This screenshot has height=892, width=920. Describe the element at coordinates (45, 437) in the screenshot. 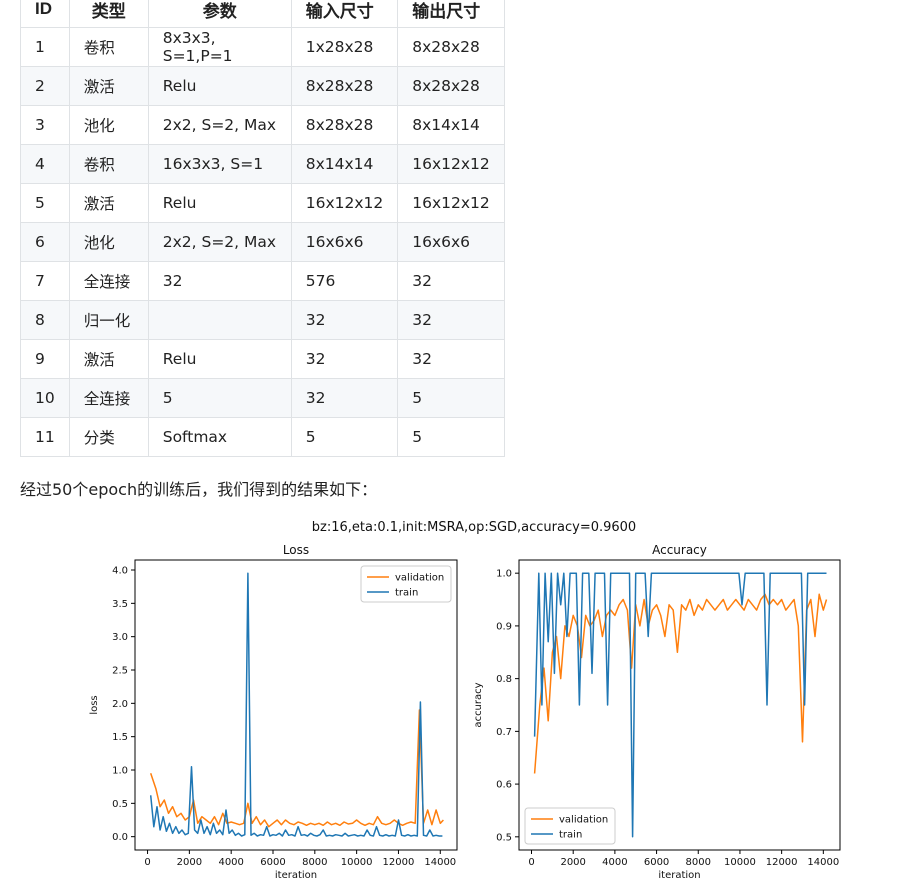

I see `cell-id: 11` at that location.